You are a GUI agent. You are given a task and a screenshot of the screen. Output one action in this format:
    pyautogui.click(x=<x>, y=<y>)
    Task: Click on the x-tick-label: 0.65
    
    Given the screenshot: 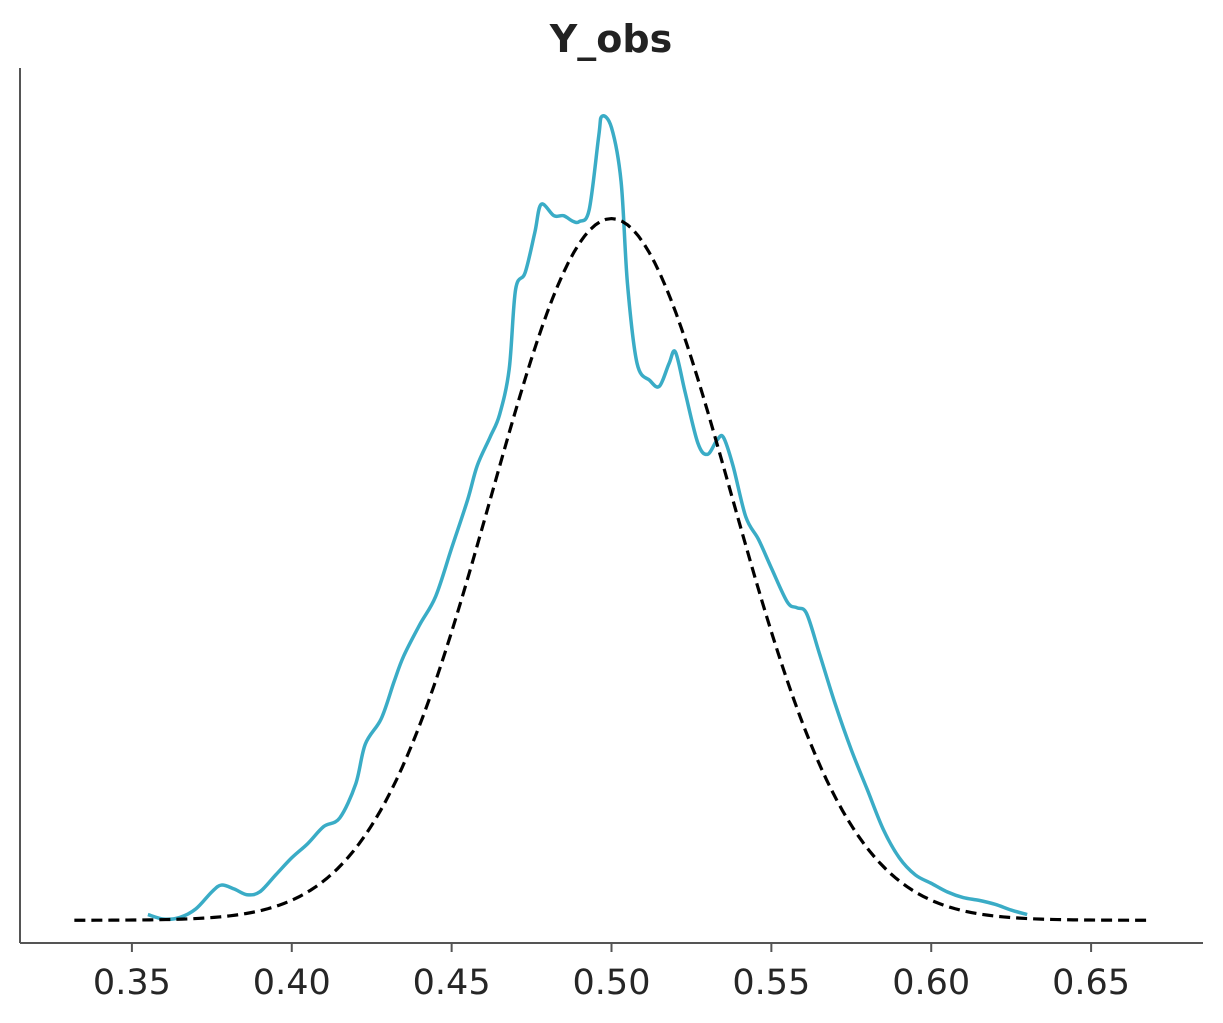 What is the action you would take?
    pyautogui.click(x=1091, y=983)
    